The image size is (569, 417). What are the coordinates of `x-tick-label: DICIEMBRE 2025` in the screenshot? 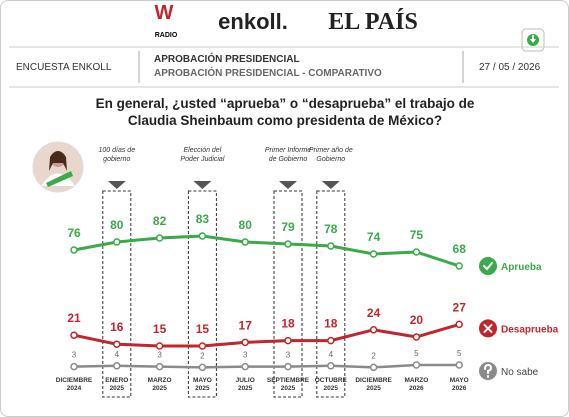 It's located at (373, 384).